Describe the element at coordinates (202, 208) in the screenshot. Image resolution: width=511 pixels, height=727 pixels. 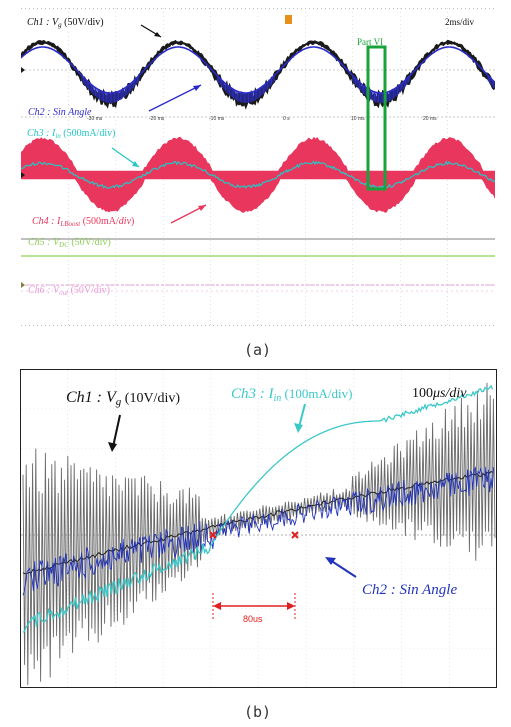
I see `ch4-arrowhead-icon` at that location.